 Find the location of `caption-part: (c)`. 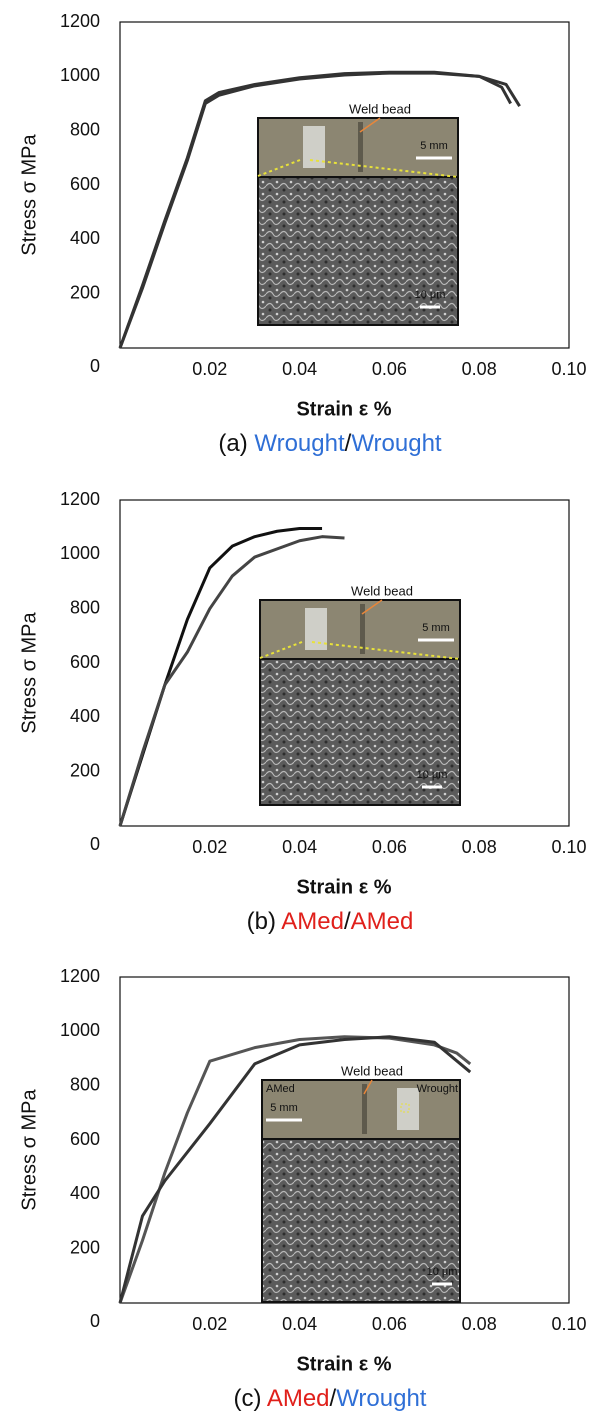

caption-part: (c) is located at coordinates (250, 1398).